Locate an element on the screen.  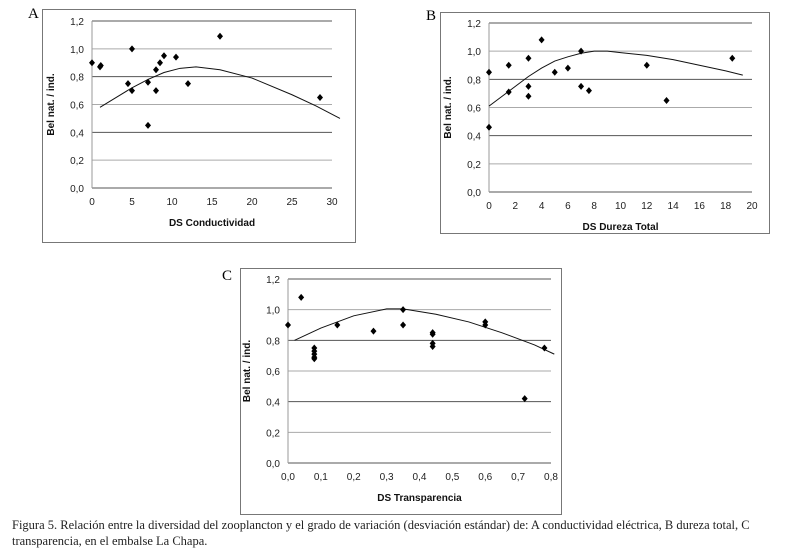
x-tick-label: 14 is located at coordinates (674, 206).